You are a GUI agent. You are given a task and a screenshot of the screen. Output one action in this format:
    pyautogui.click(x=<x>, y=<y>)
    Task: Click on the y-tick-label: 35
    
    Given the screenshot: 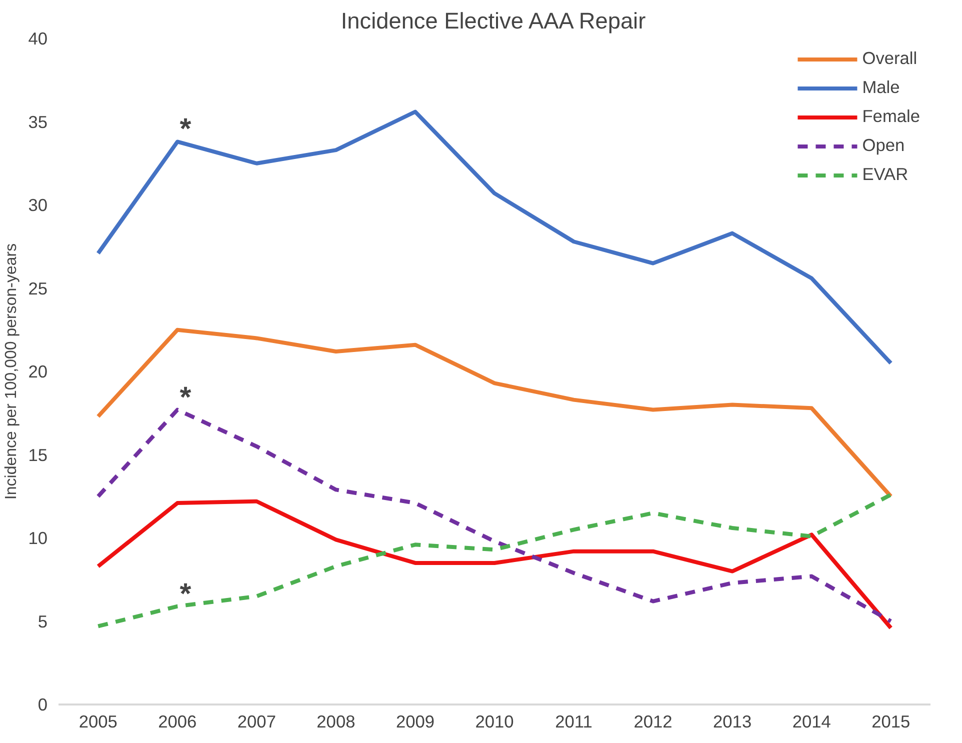 What is the action you would take?
    pyautogui.click(x=38, y=122)
    